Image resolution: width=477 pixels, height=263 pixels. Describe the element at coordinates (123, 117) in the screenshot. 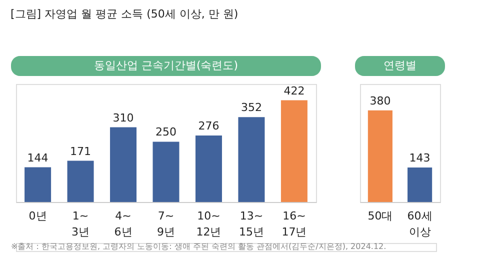

I see `data-label: 310` at that location.